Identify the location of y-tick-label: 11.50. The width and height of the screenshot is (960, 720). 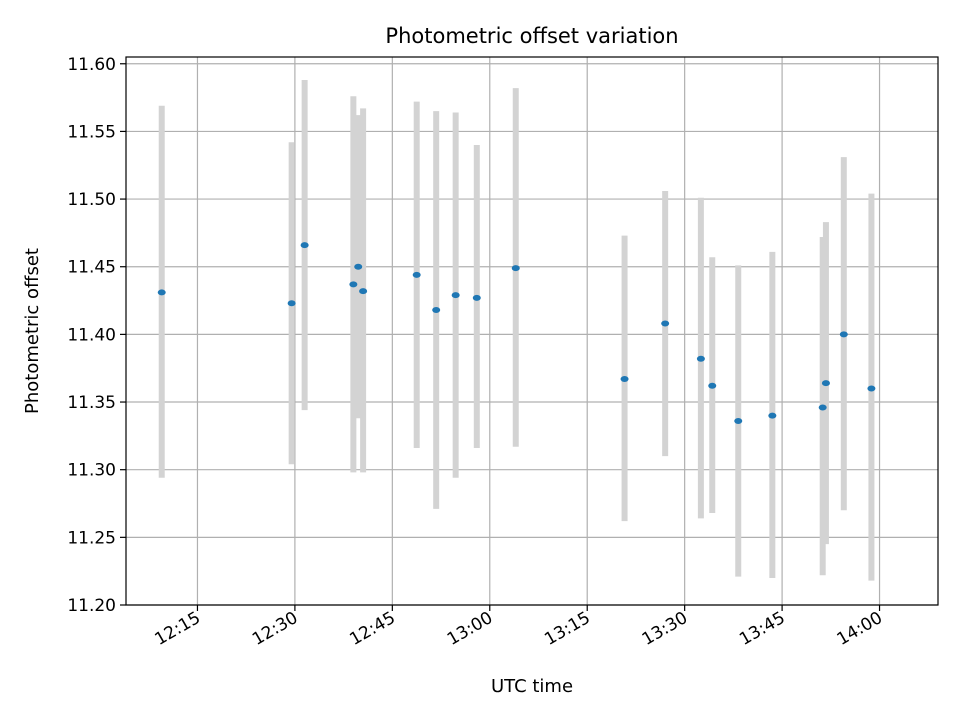
(91, 200).